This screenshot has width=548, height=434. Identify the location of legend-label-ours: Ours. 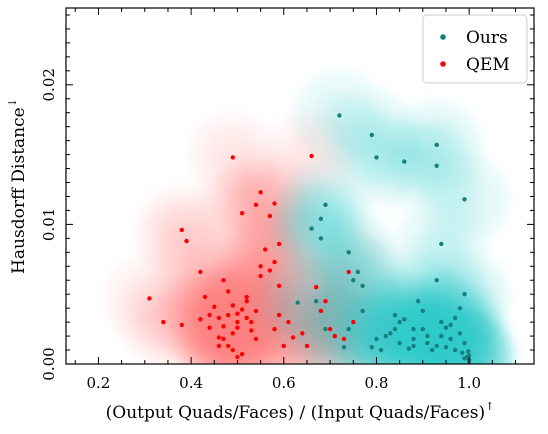
(487, 38).